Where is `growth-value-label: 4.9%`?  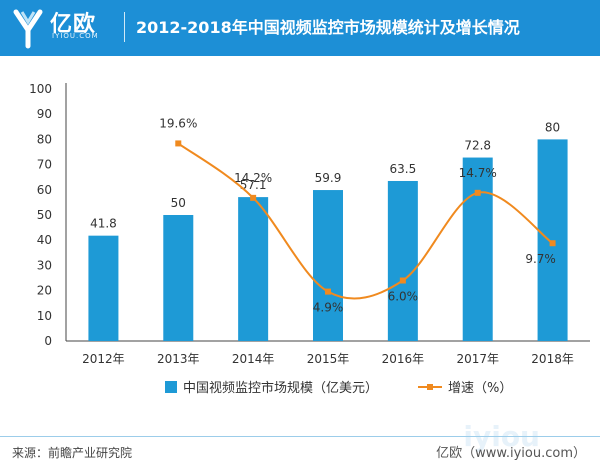
growth-value-label: 4.9% is located at coordinates (328, 308).